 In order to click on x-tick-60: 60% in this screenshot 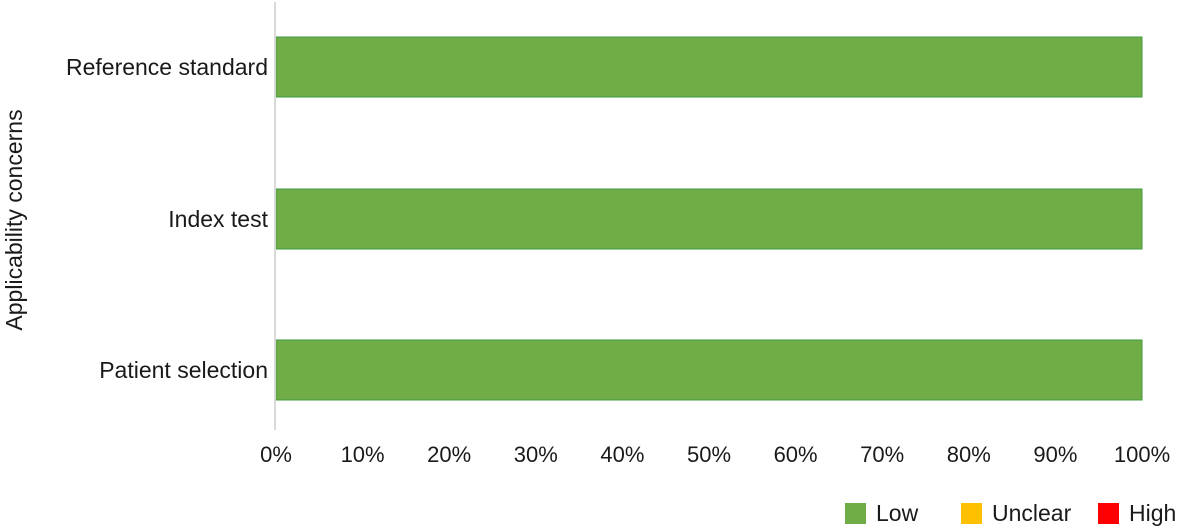, I will do `click(796, 454)`.